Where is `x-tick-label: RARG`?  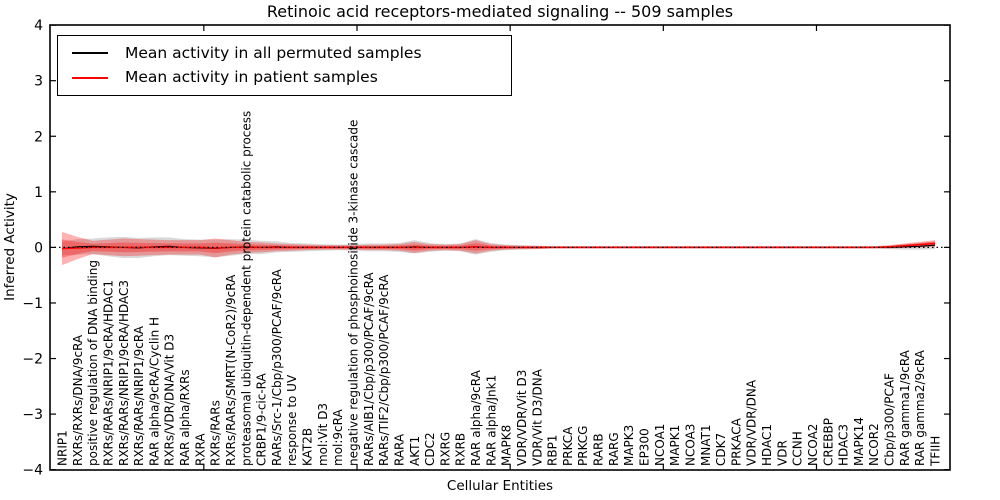
x-tick-label: RARG is located at coordinates (614, 449).